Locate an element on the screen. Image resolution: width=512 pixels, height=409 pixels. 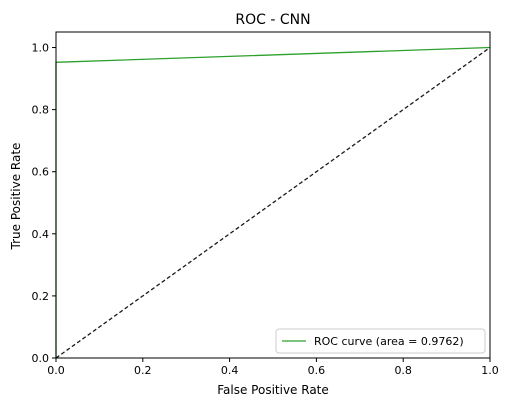
chart-title: ROC - CNN is located at coordinates (272, 20).